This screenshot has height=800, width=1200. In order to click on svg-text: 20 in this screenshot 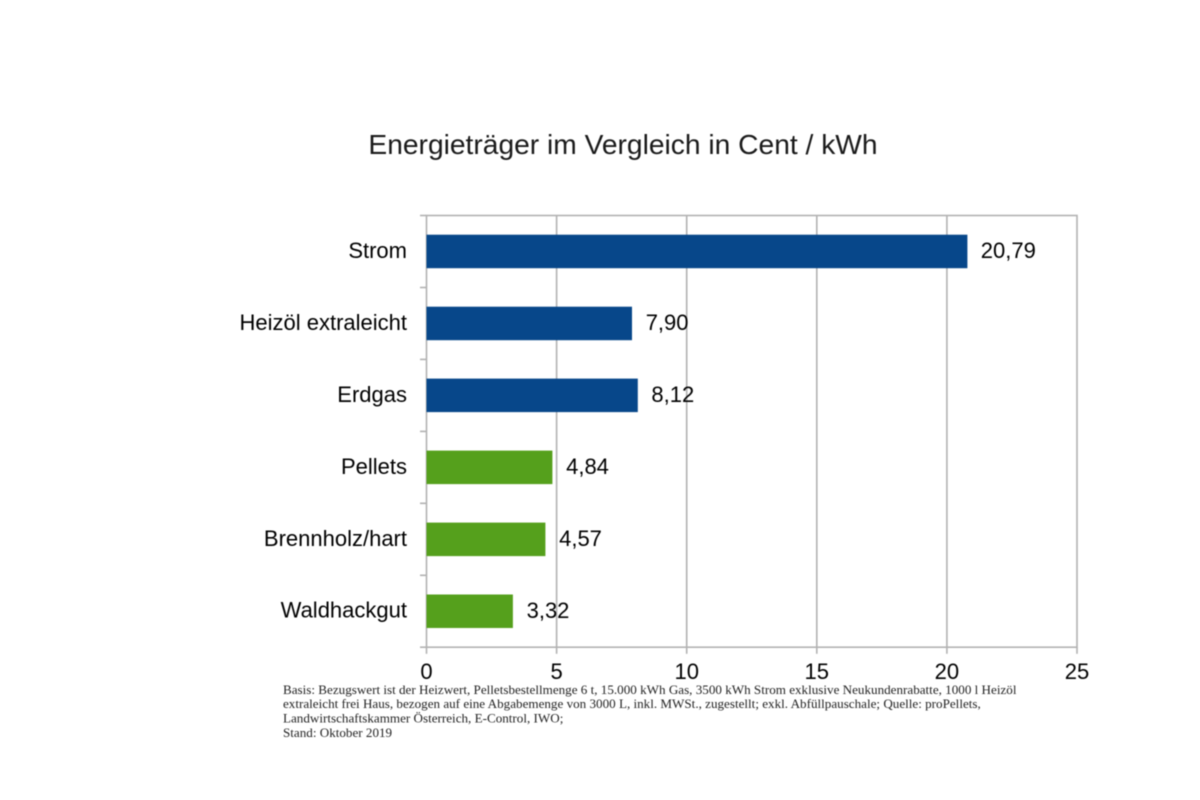, I will do `click(947, 671)`.